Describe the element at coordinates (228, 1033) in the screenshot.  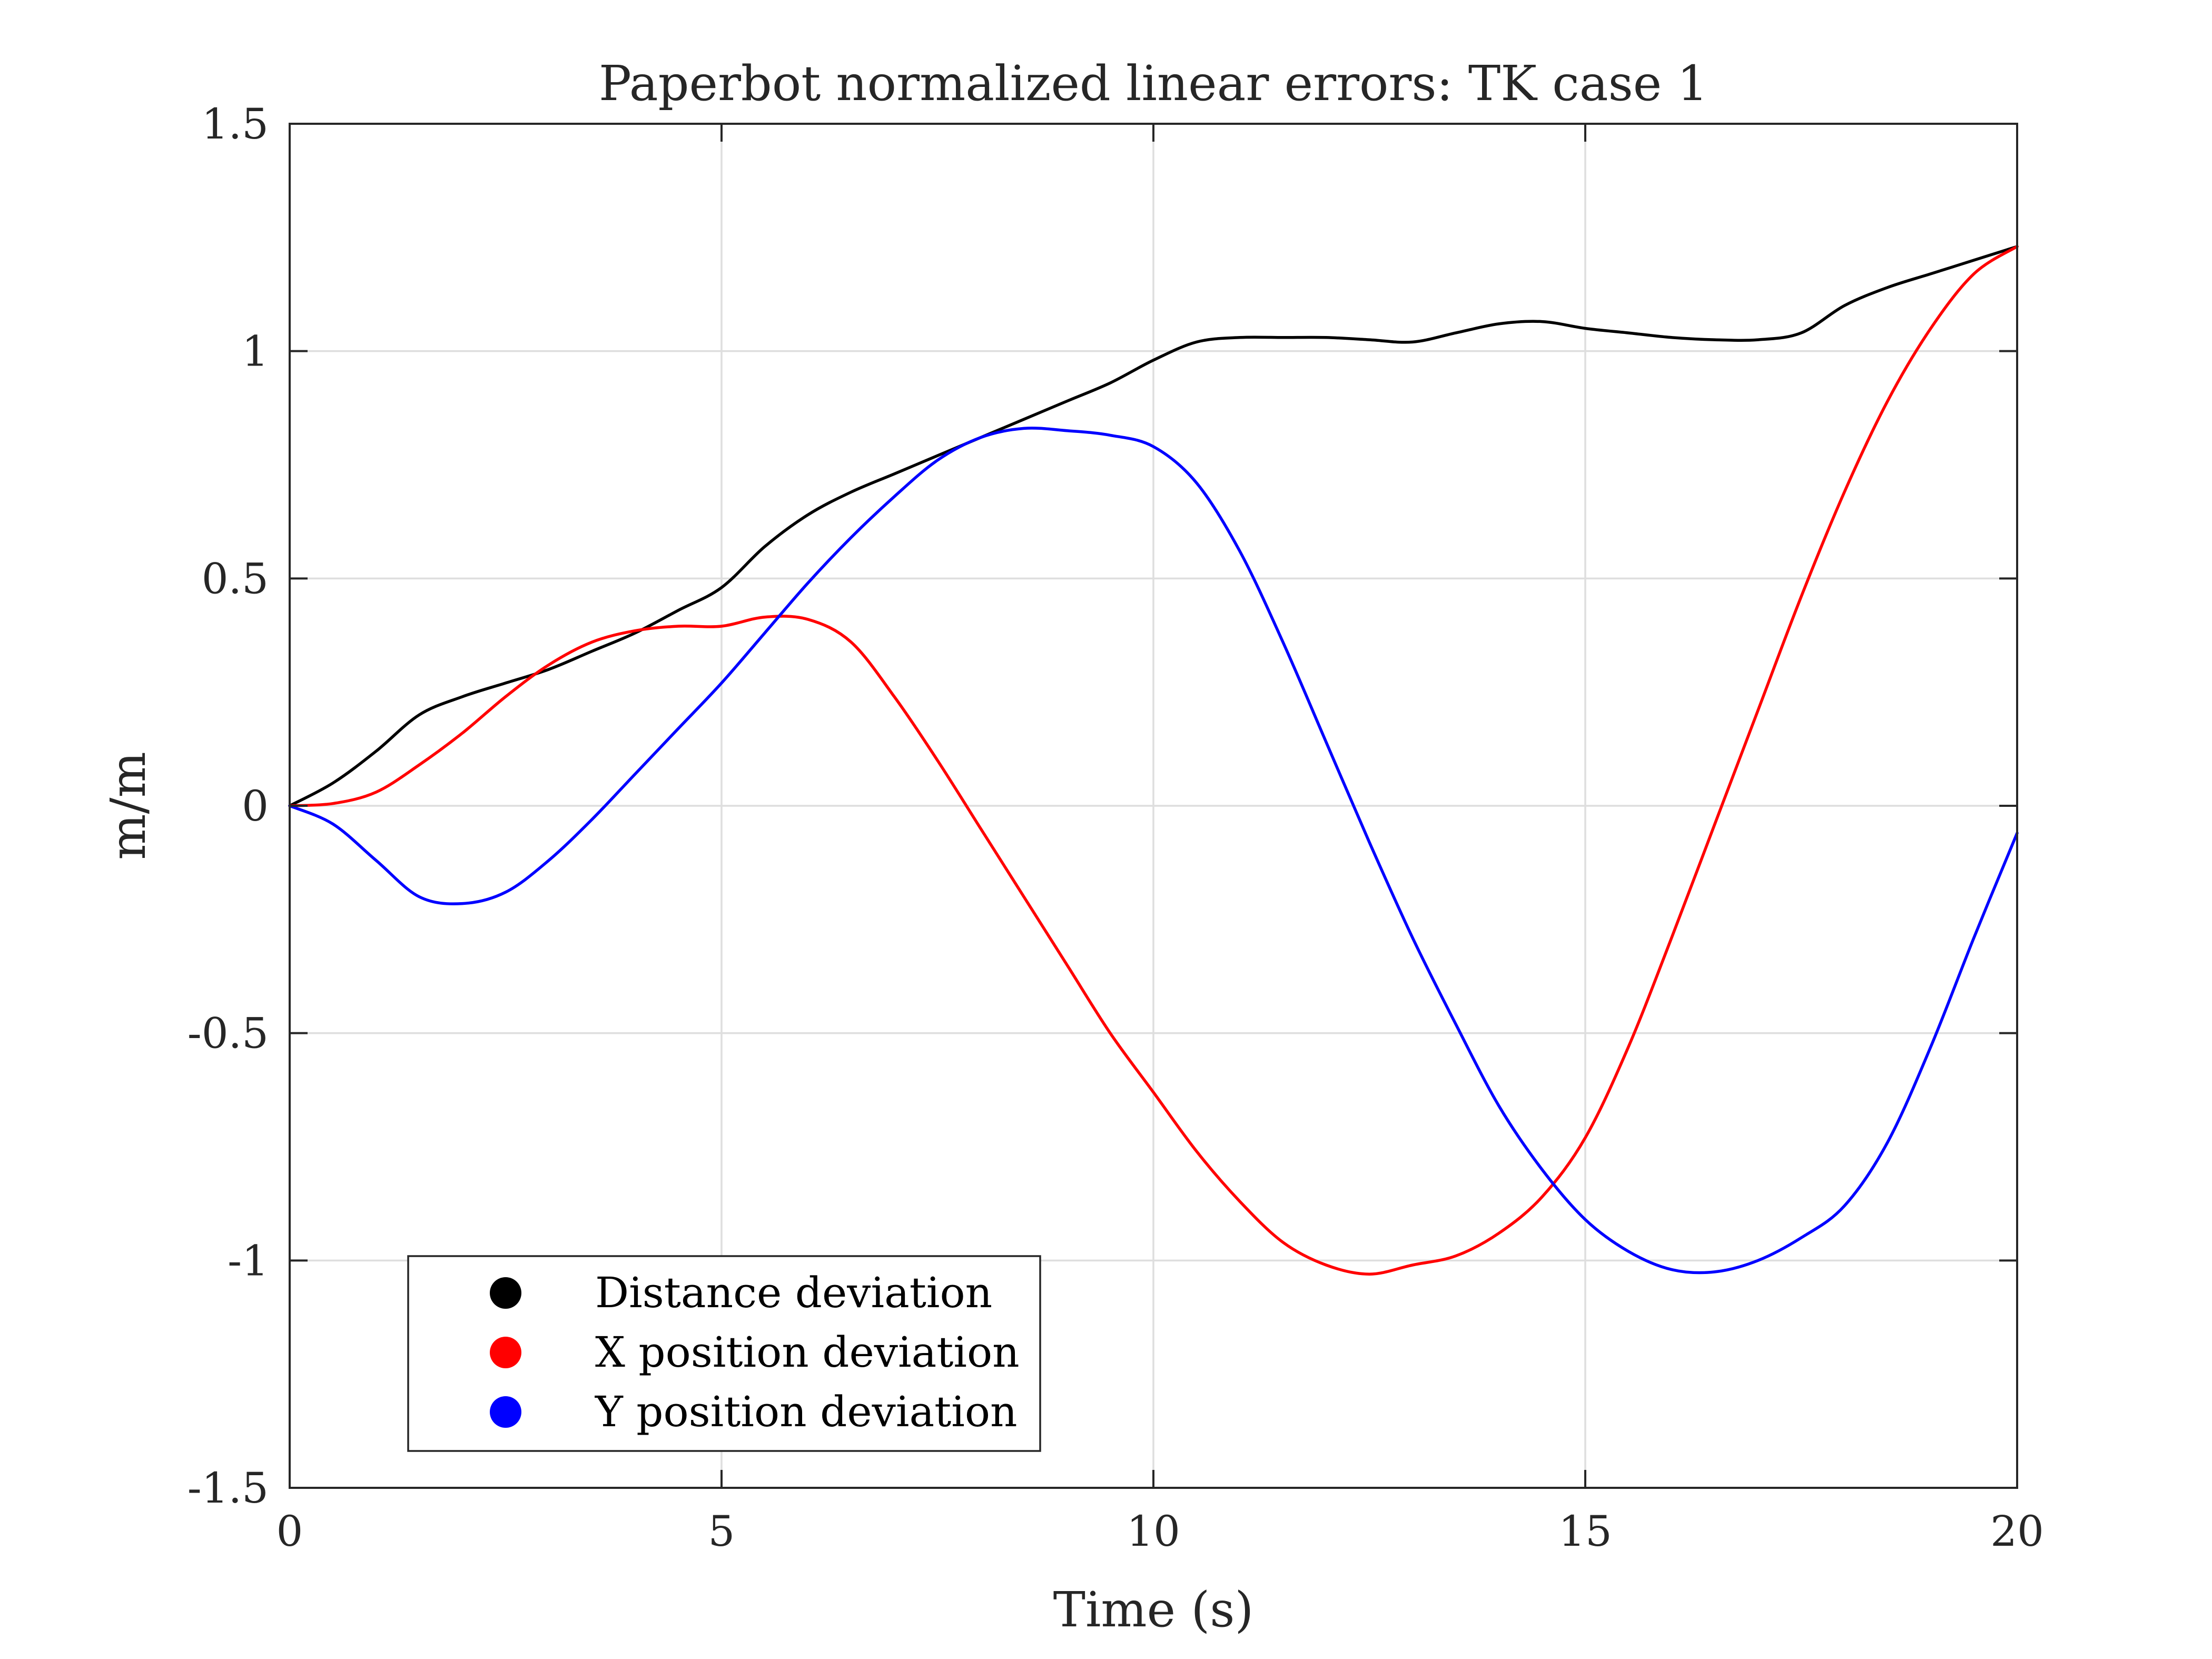
I see `y-tick-label: -0.5` at that location.